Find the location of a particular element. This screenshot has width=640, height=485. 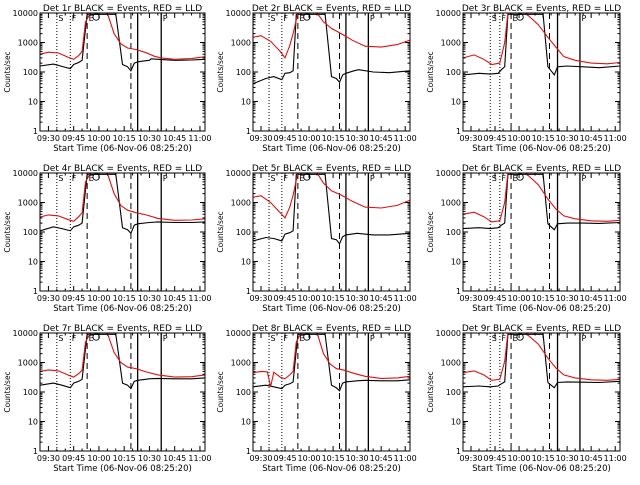

panel-title: Det 7r BLACK = Events, RED = LLD is located at coordinates (122, 329).